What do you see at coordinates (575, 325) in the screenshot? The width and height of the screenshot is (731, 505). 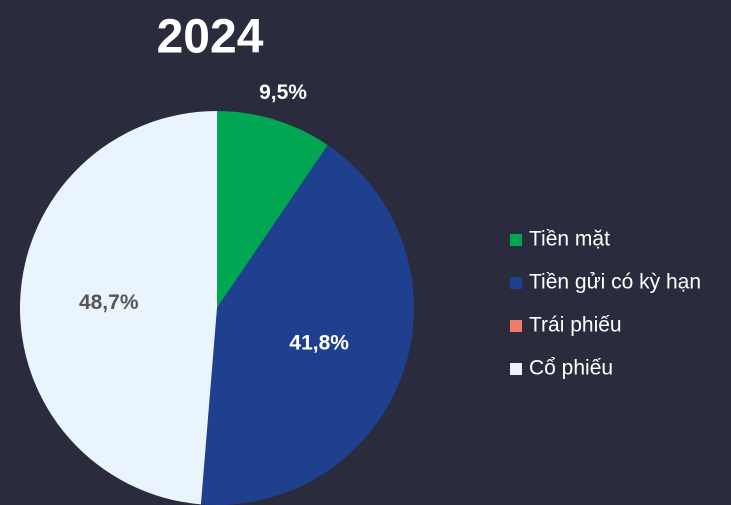 I see `legend-label: Trái phiếu` at bounding box center [575, 325].